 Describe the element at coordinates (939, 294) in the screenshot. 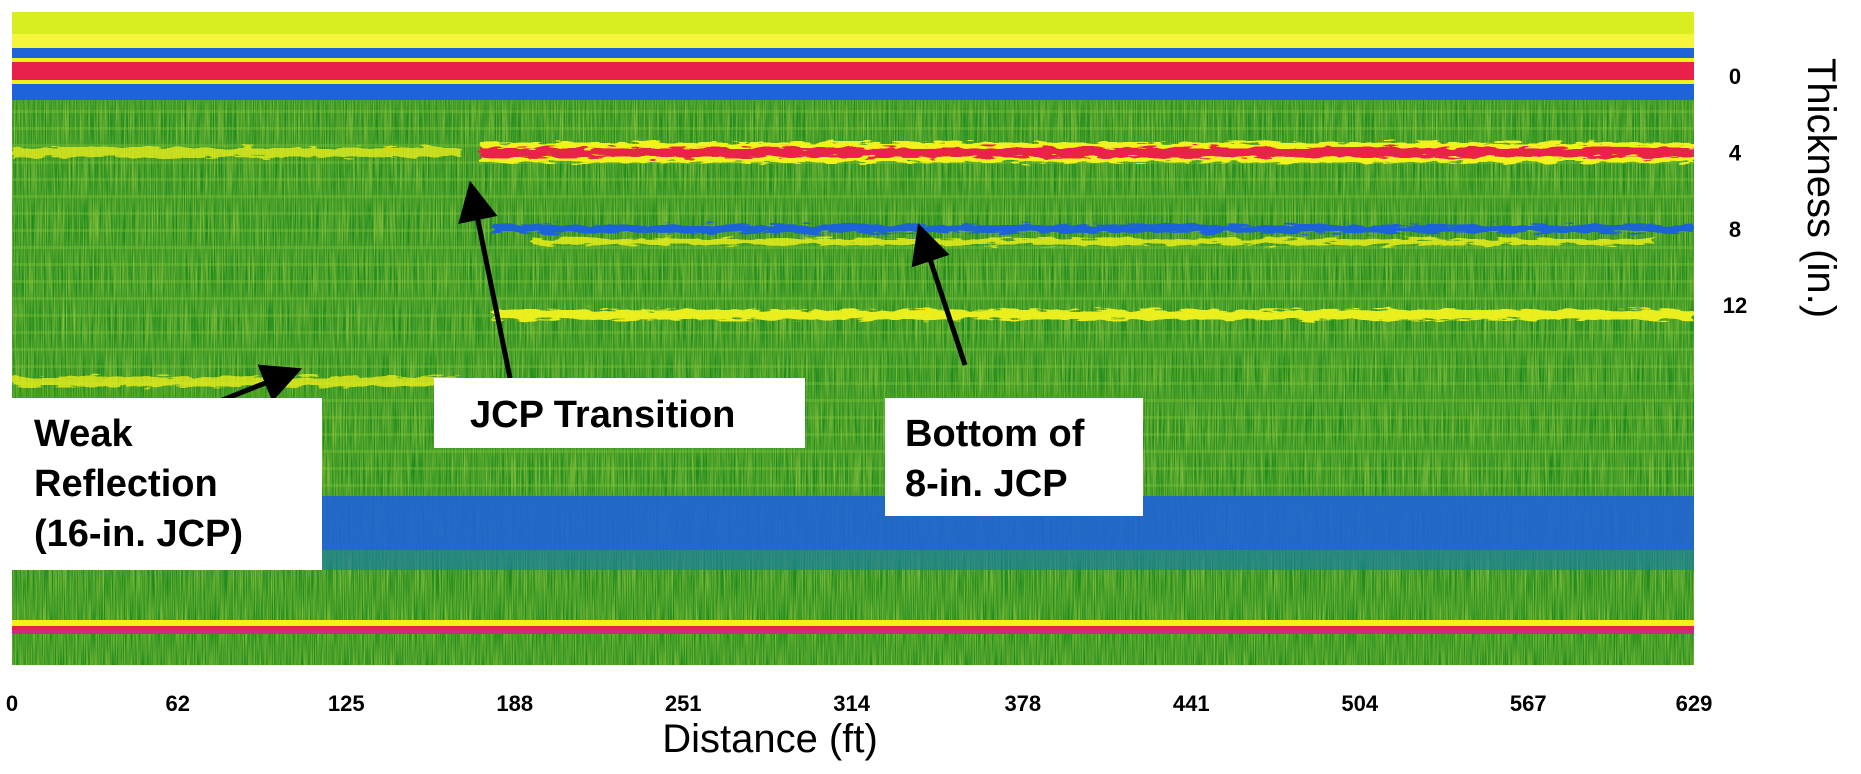

I see `arrow-bottom` at that location.